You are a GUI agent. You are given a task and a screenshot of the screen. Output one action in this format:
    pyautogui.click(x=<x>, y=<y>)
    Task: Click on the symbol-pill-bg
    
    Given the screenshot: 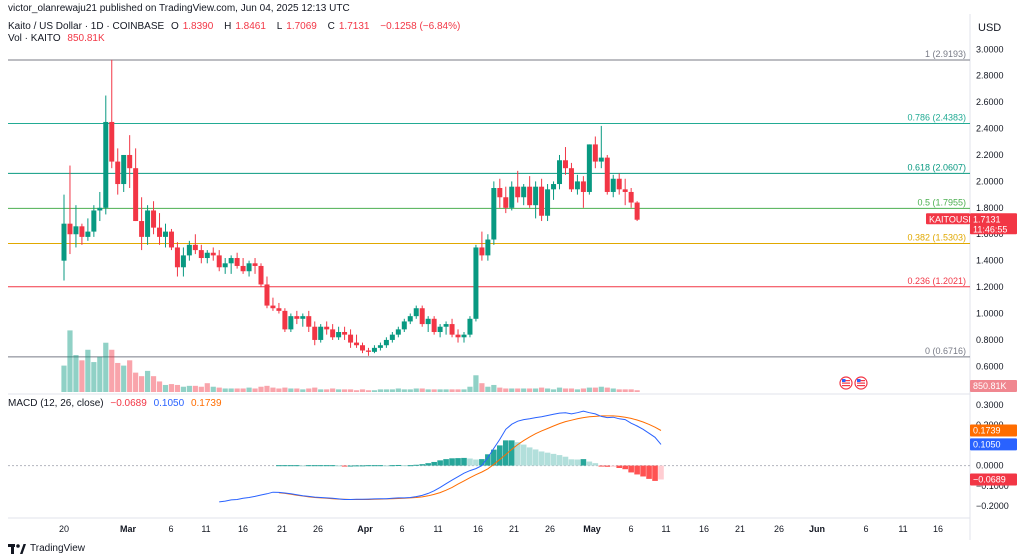 What is the action you would take?
    pyautogui.click(x=948, y=219)
    